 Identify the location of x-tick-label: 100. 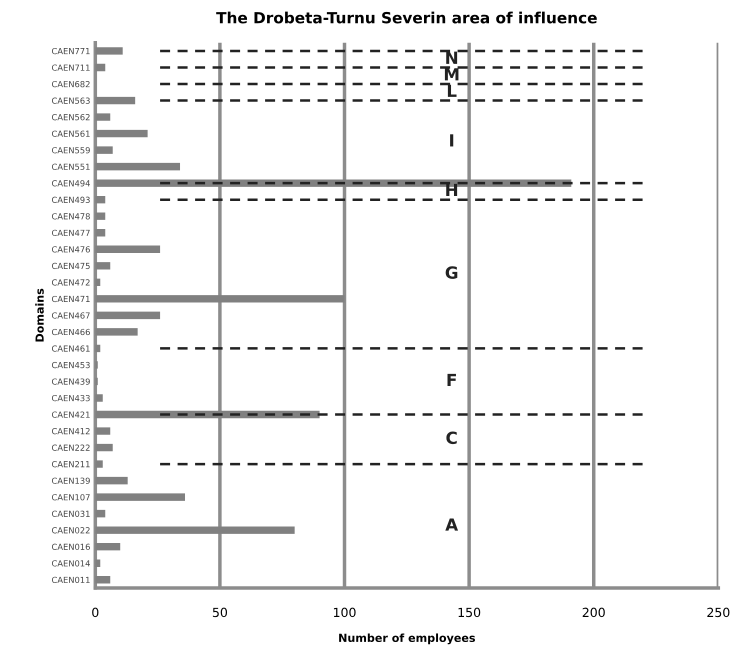
(345, 613).